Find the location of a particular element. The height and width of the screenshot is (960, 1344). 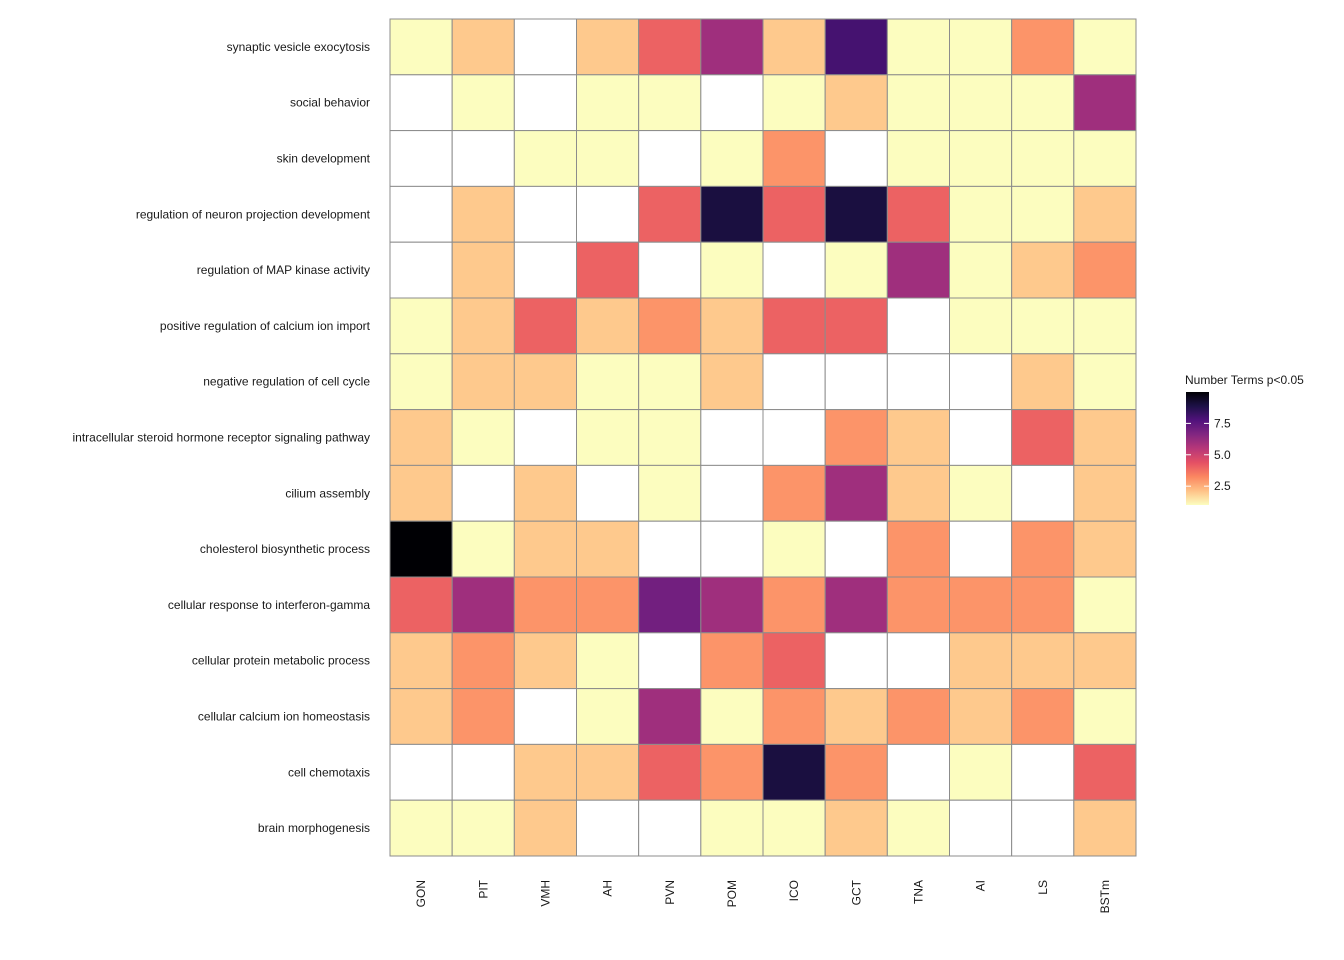

column-label: BSTm is located at coordinates (1105, 896).